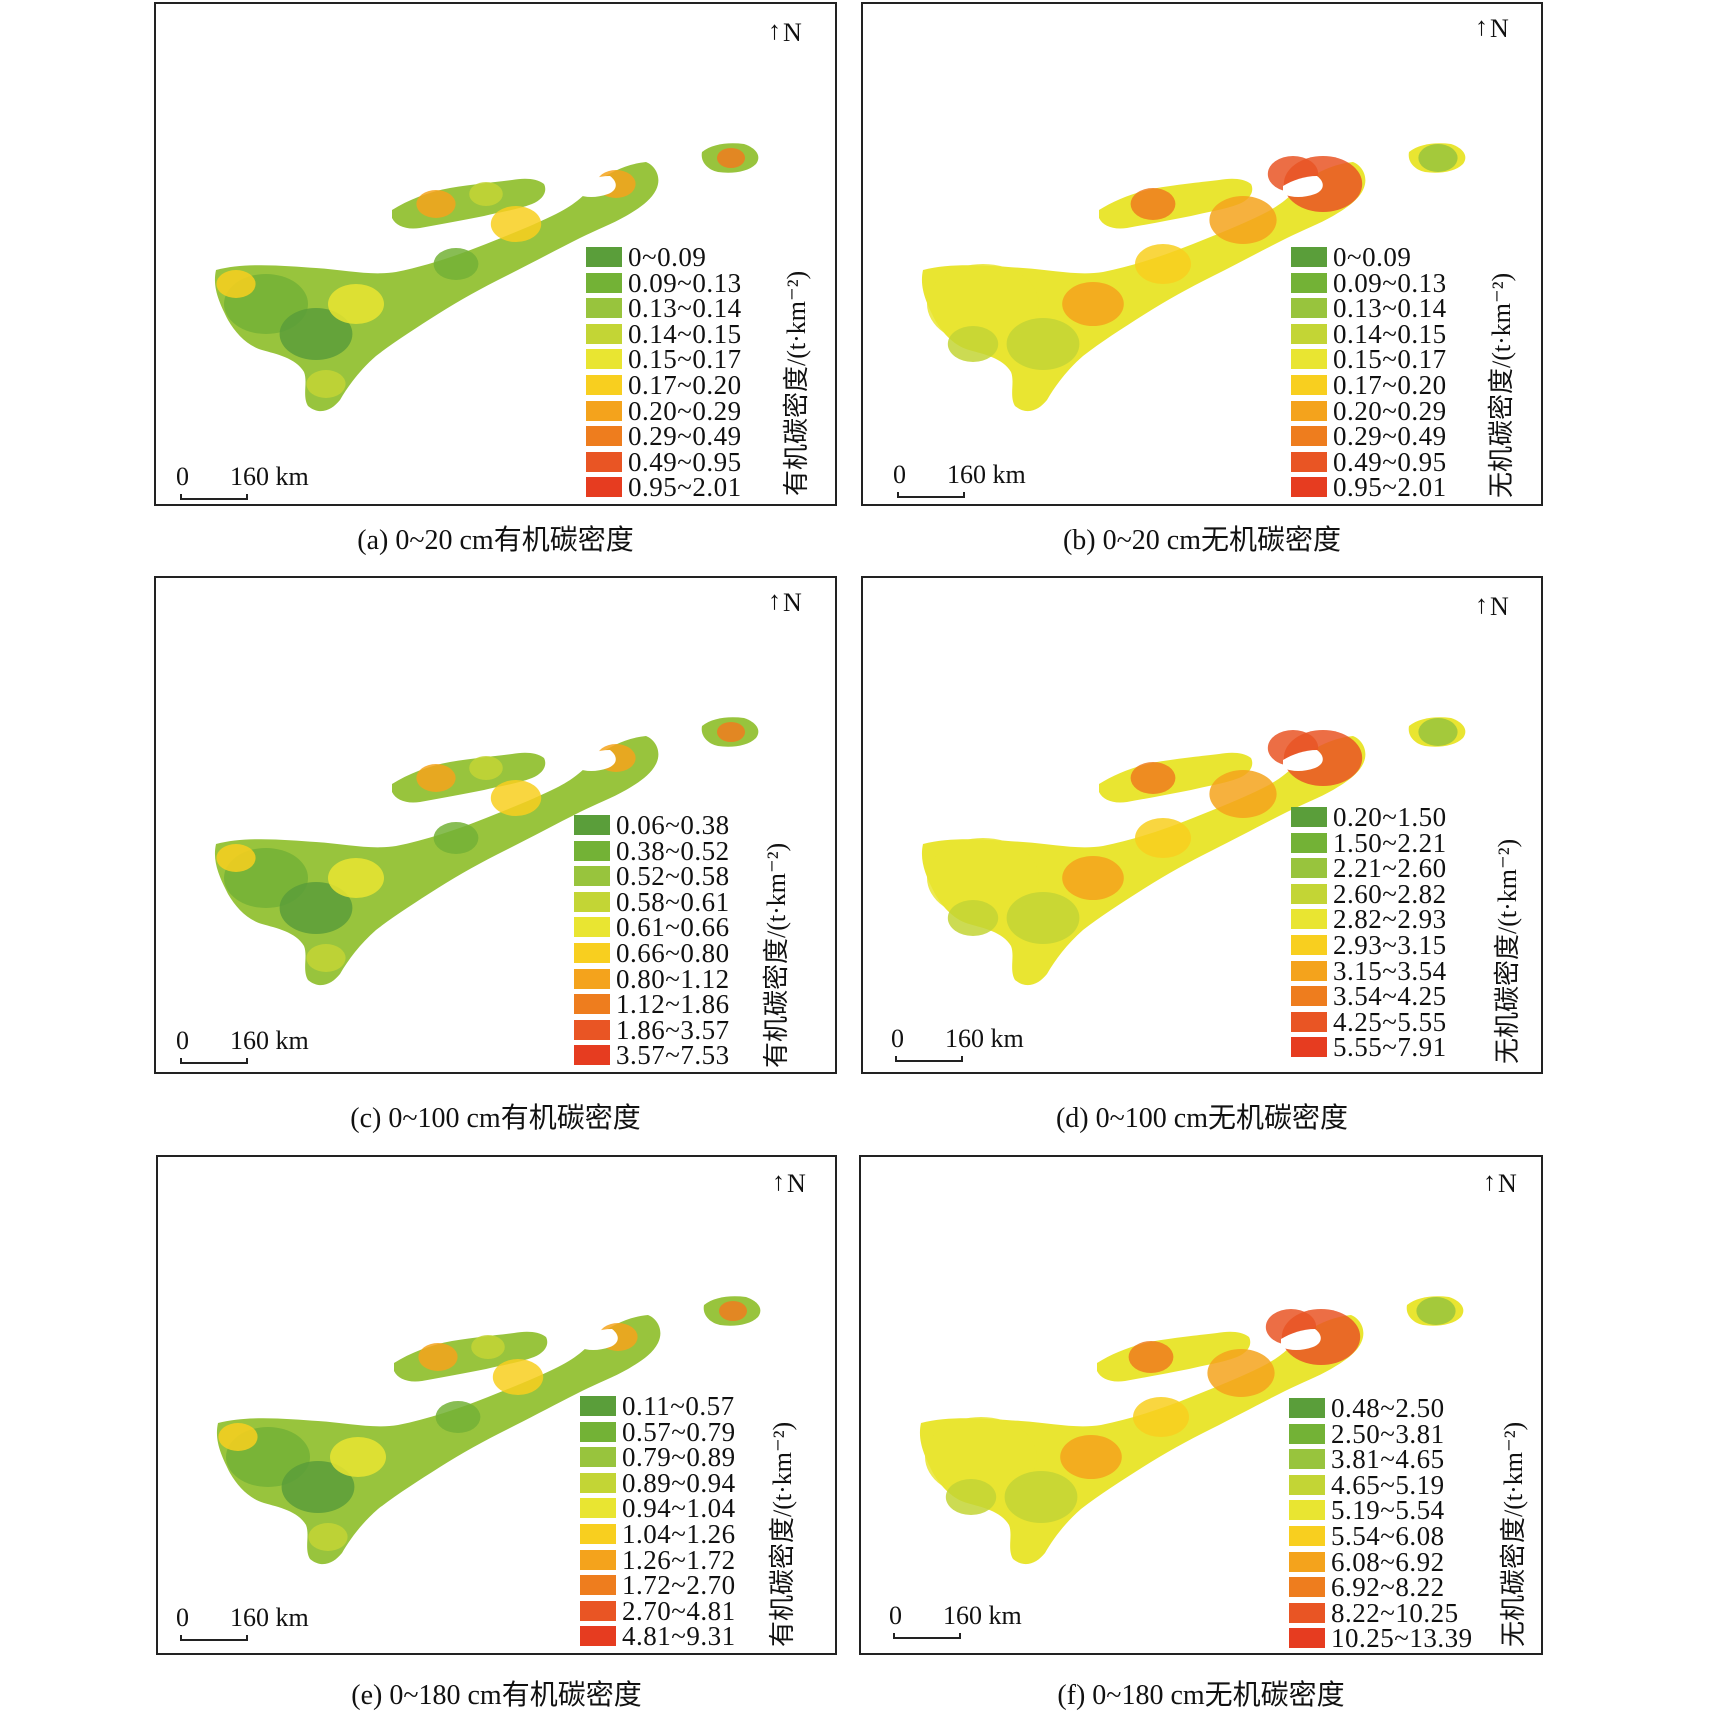 This screenshot has width=1713, height=1715. Describe the element at coordinates (1390, 487) in the screenshot. I see `legend-label: 0.95~2.01` at that location.